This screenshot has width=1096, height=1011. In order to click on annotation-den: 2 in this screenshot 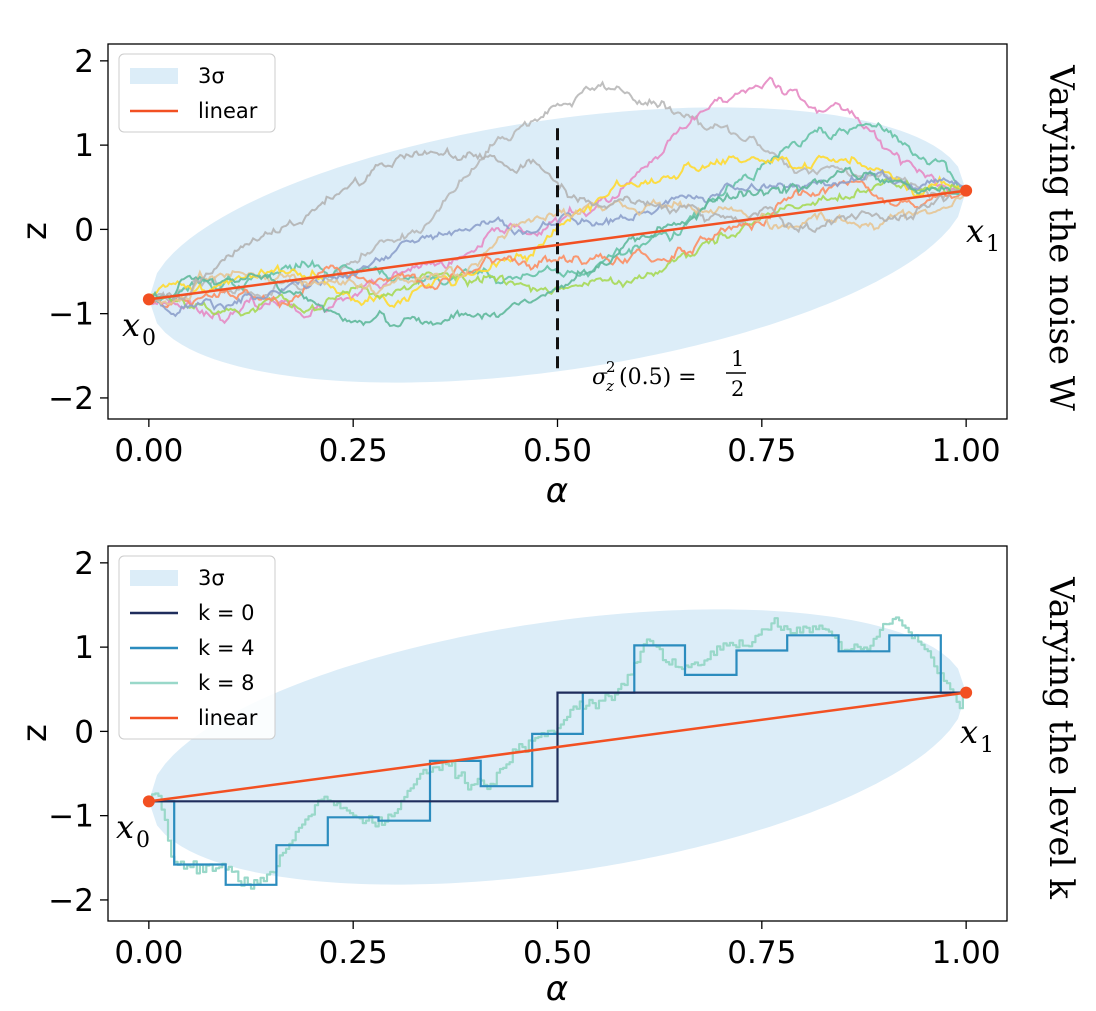, I will do `click(737, 389)`.